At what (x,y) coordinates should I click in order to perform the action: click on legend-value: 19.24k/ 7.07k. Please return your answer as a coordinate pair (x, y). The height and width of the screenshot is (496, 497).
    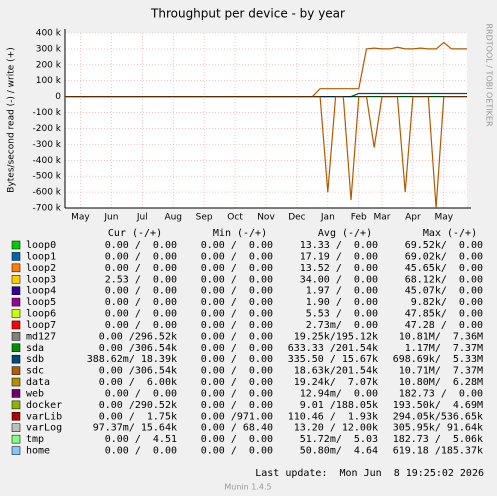
    Looking at the image, I should click on (336, 382).